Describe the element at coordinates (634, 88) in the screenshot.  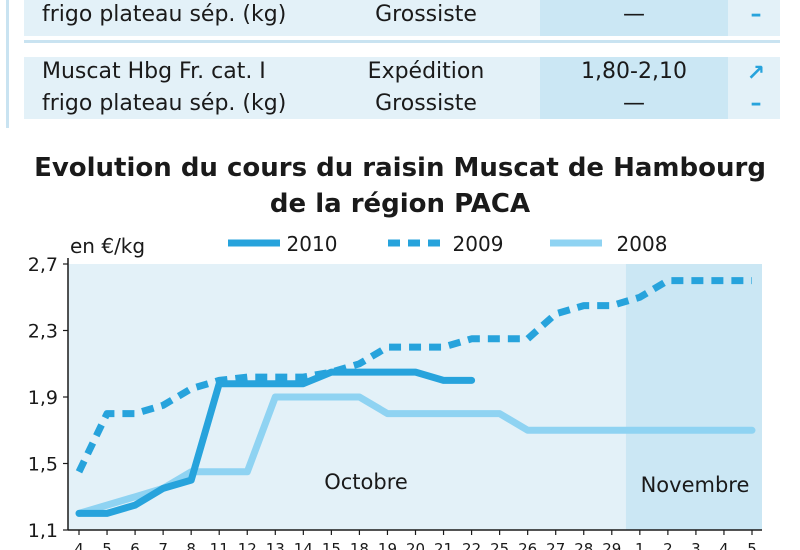
I see `price-cell: 1,80-2,10 —` at that location.